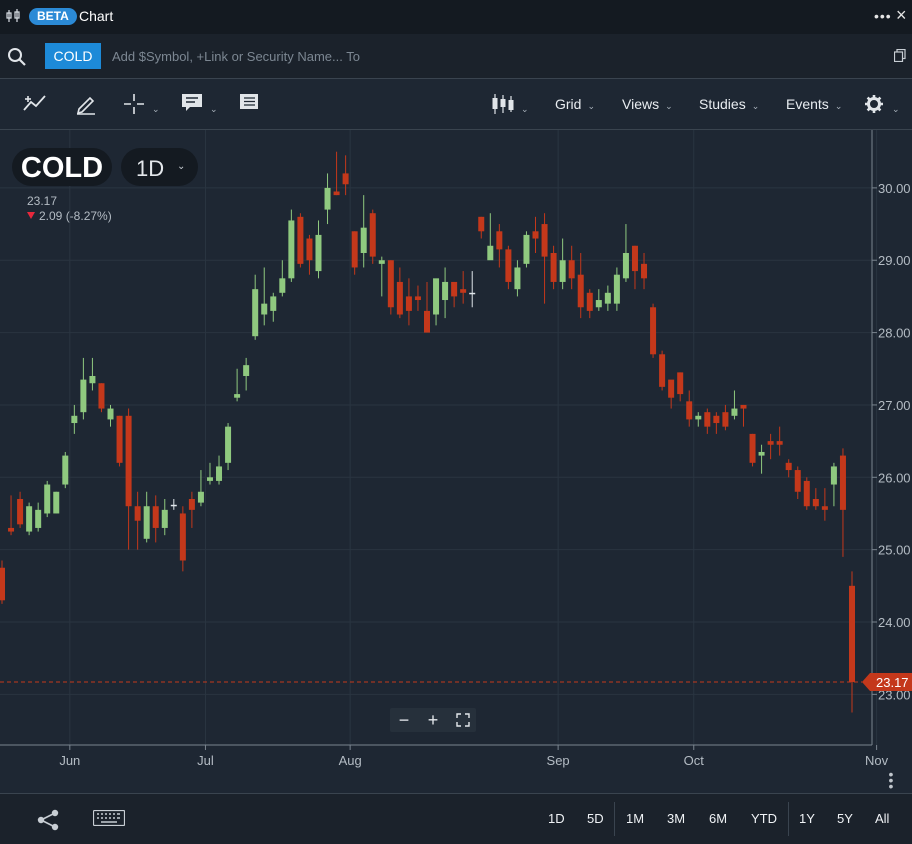 The image size is (912, 844). What do you see at coordinates (404, 720) in the screenshot?
I see `zoom-out-button: −` at bounding box center [404, 720].